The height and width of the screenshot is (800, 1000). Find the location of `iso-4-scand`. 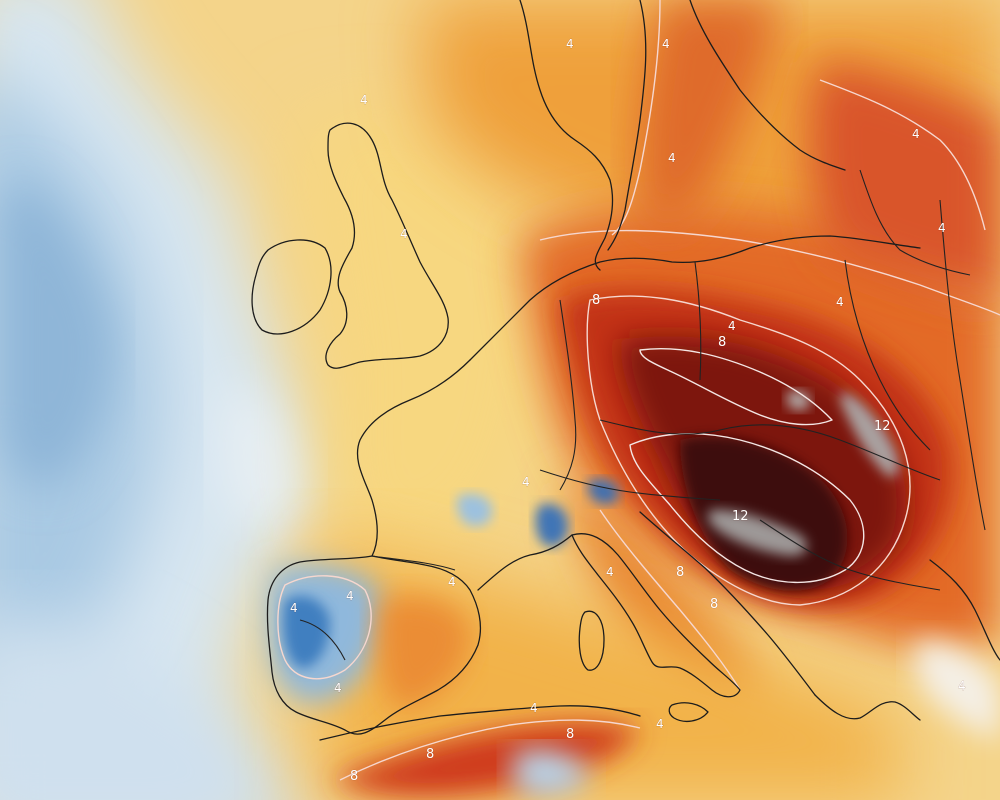

iso-4-scand is located at coordinates (636, 118).